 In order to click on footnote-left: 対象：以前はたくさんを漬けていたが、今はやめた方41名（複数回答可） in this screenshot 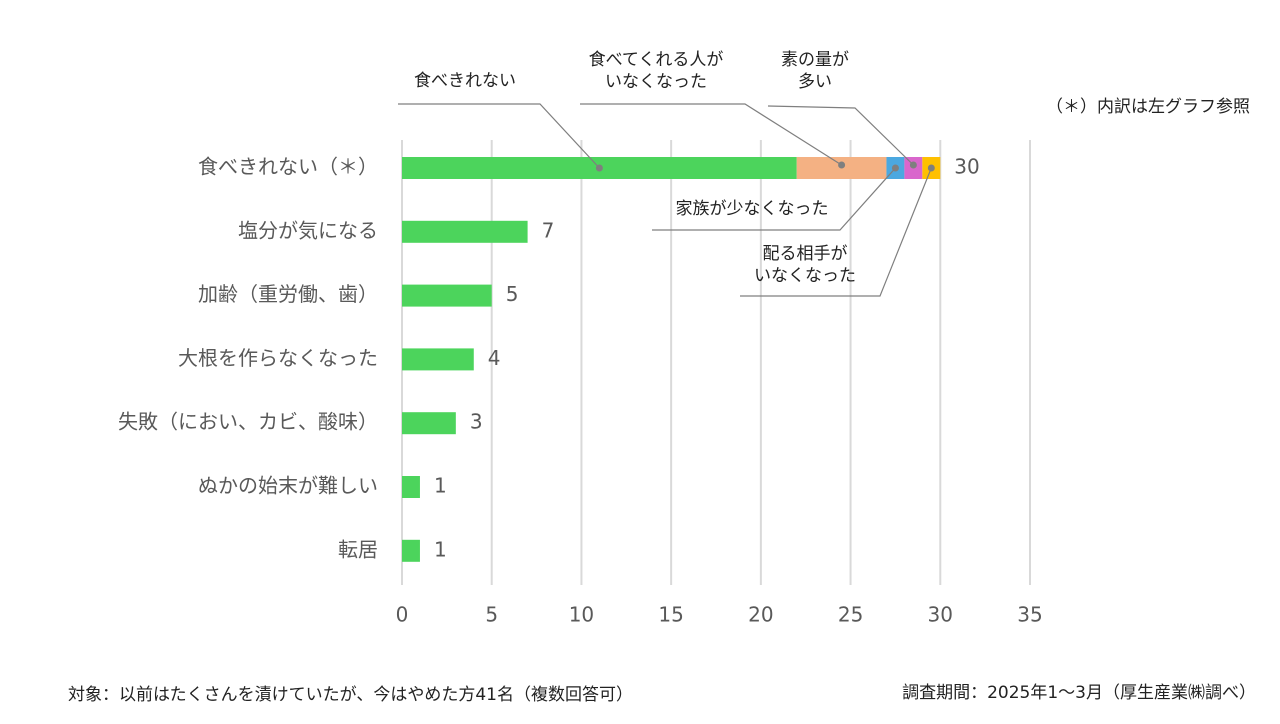, I will do `click(350, 695)`.